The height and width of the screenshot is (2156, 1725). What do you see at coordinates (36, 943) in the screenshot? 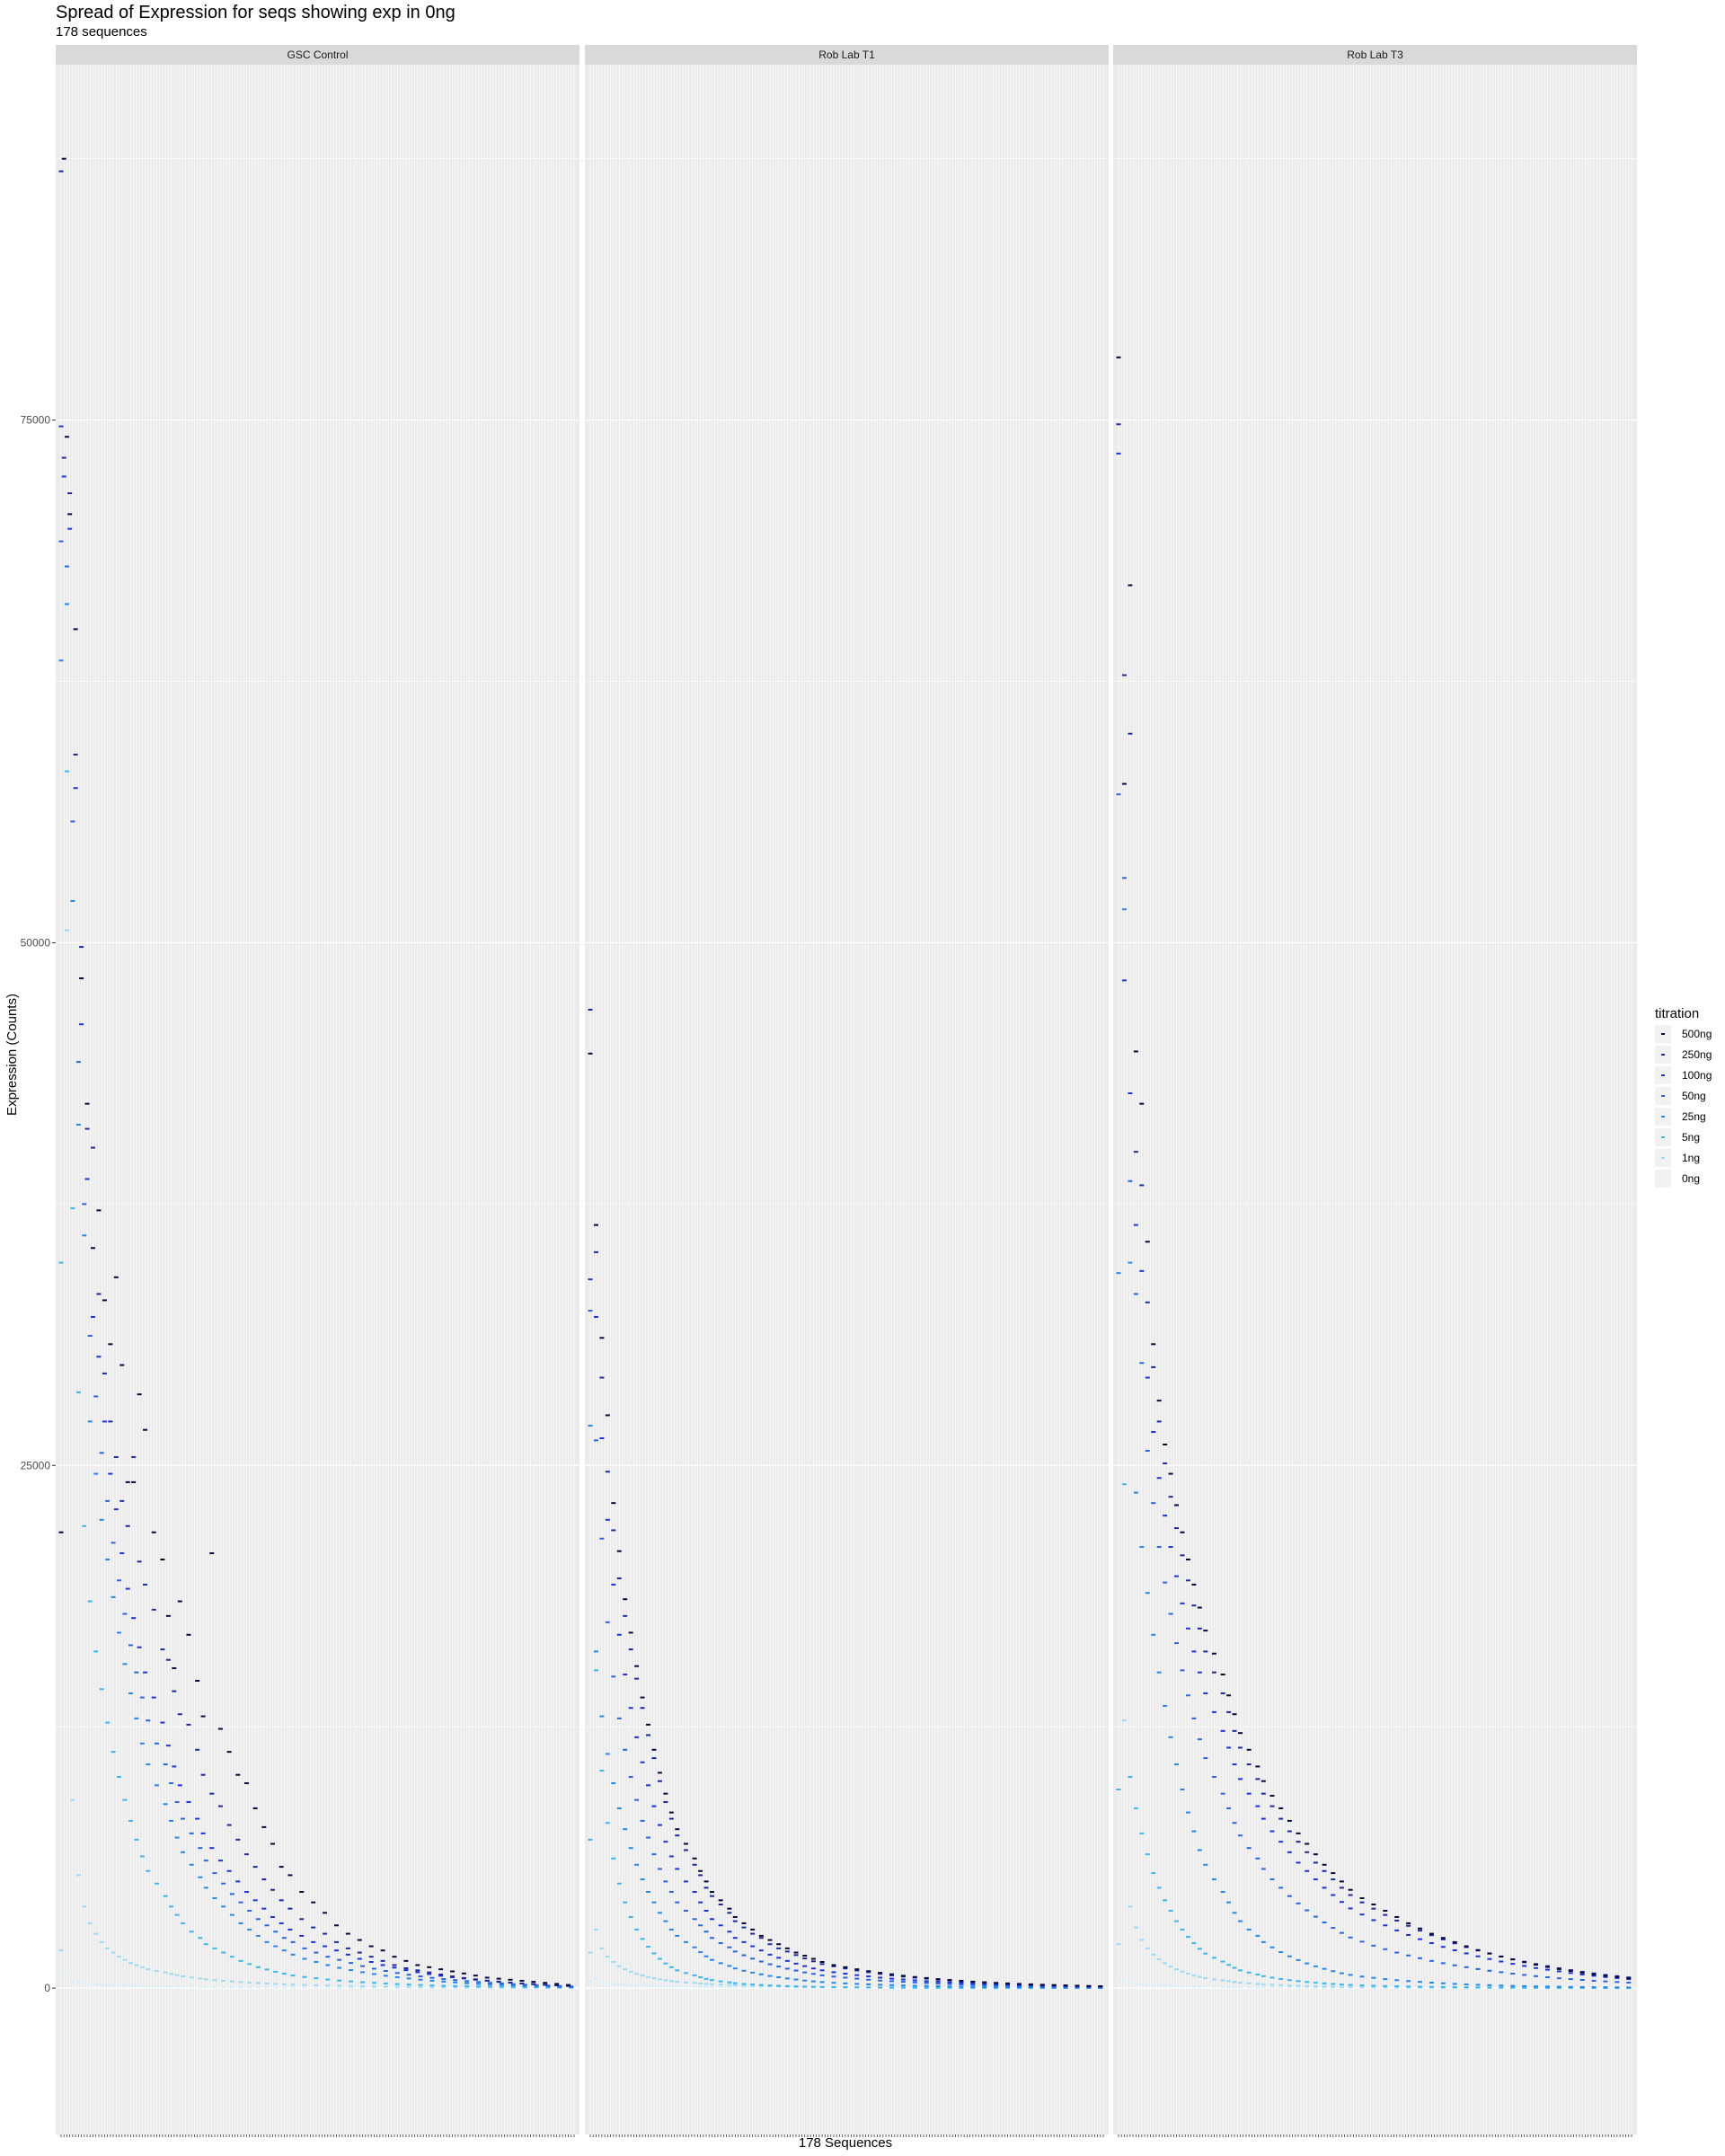
I see `y-tick-label: 50000` at bounding box center [36, 943].